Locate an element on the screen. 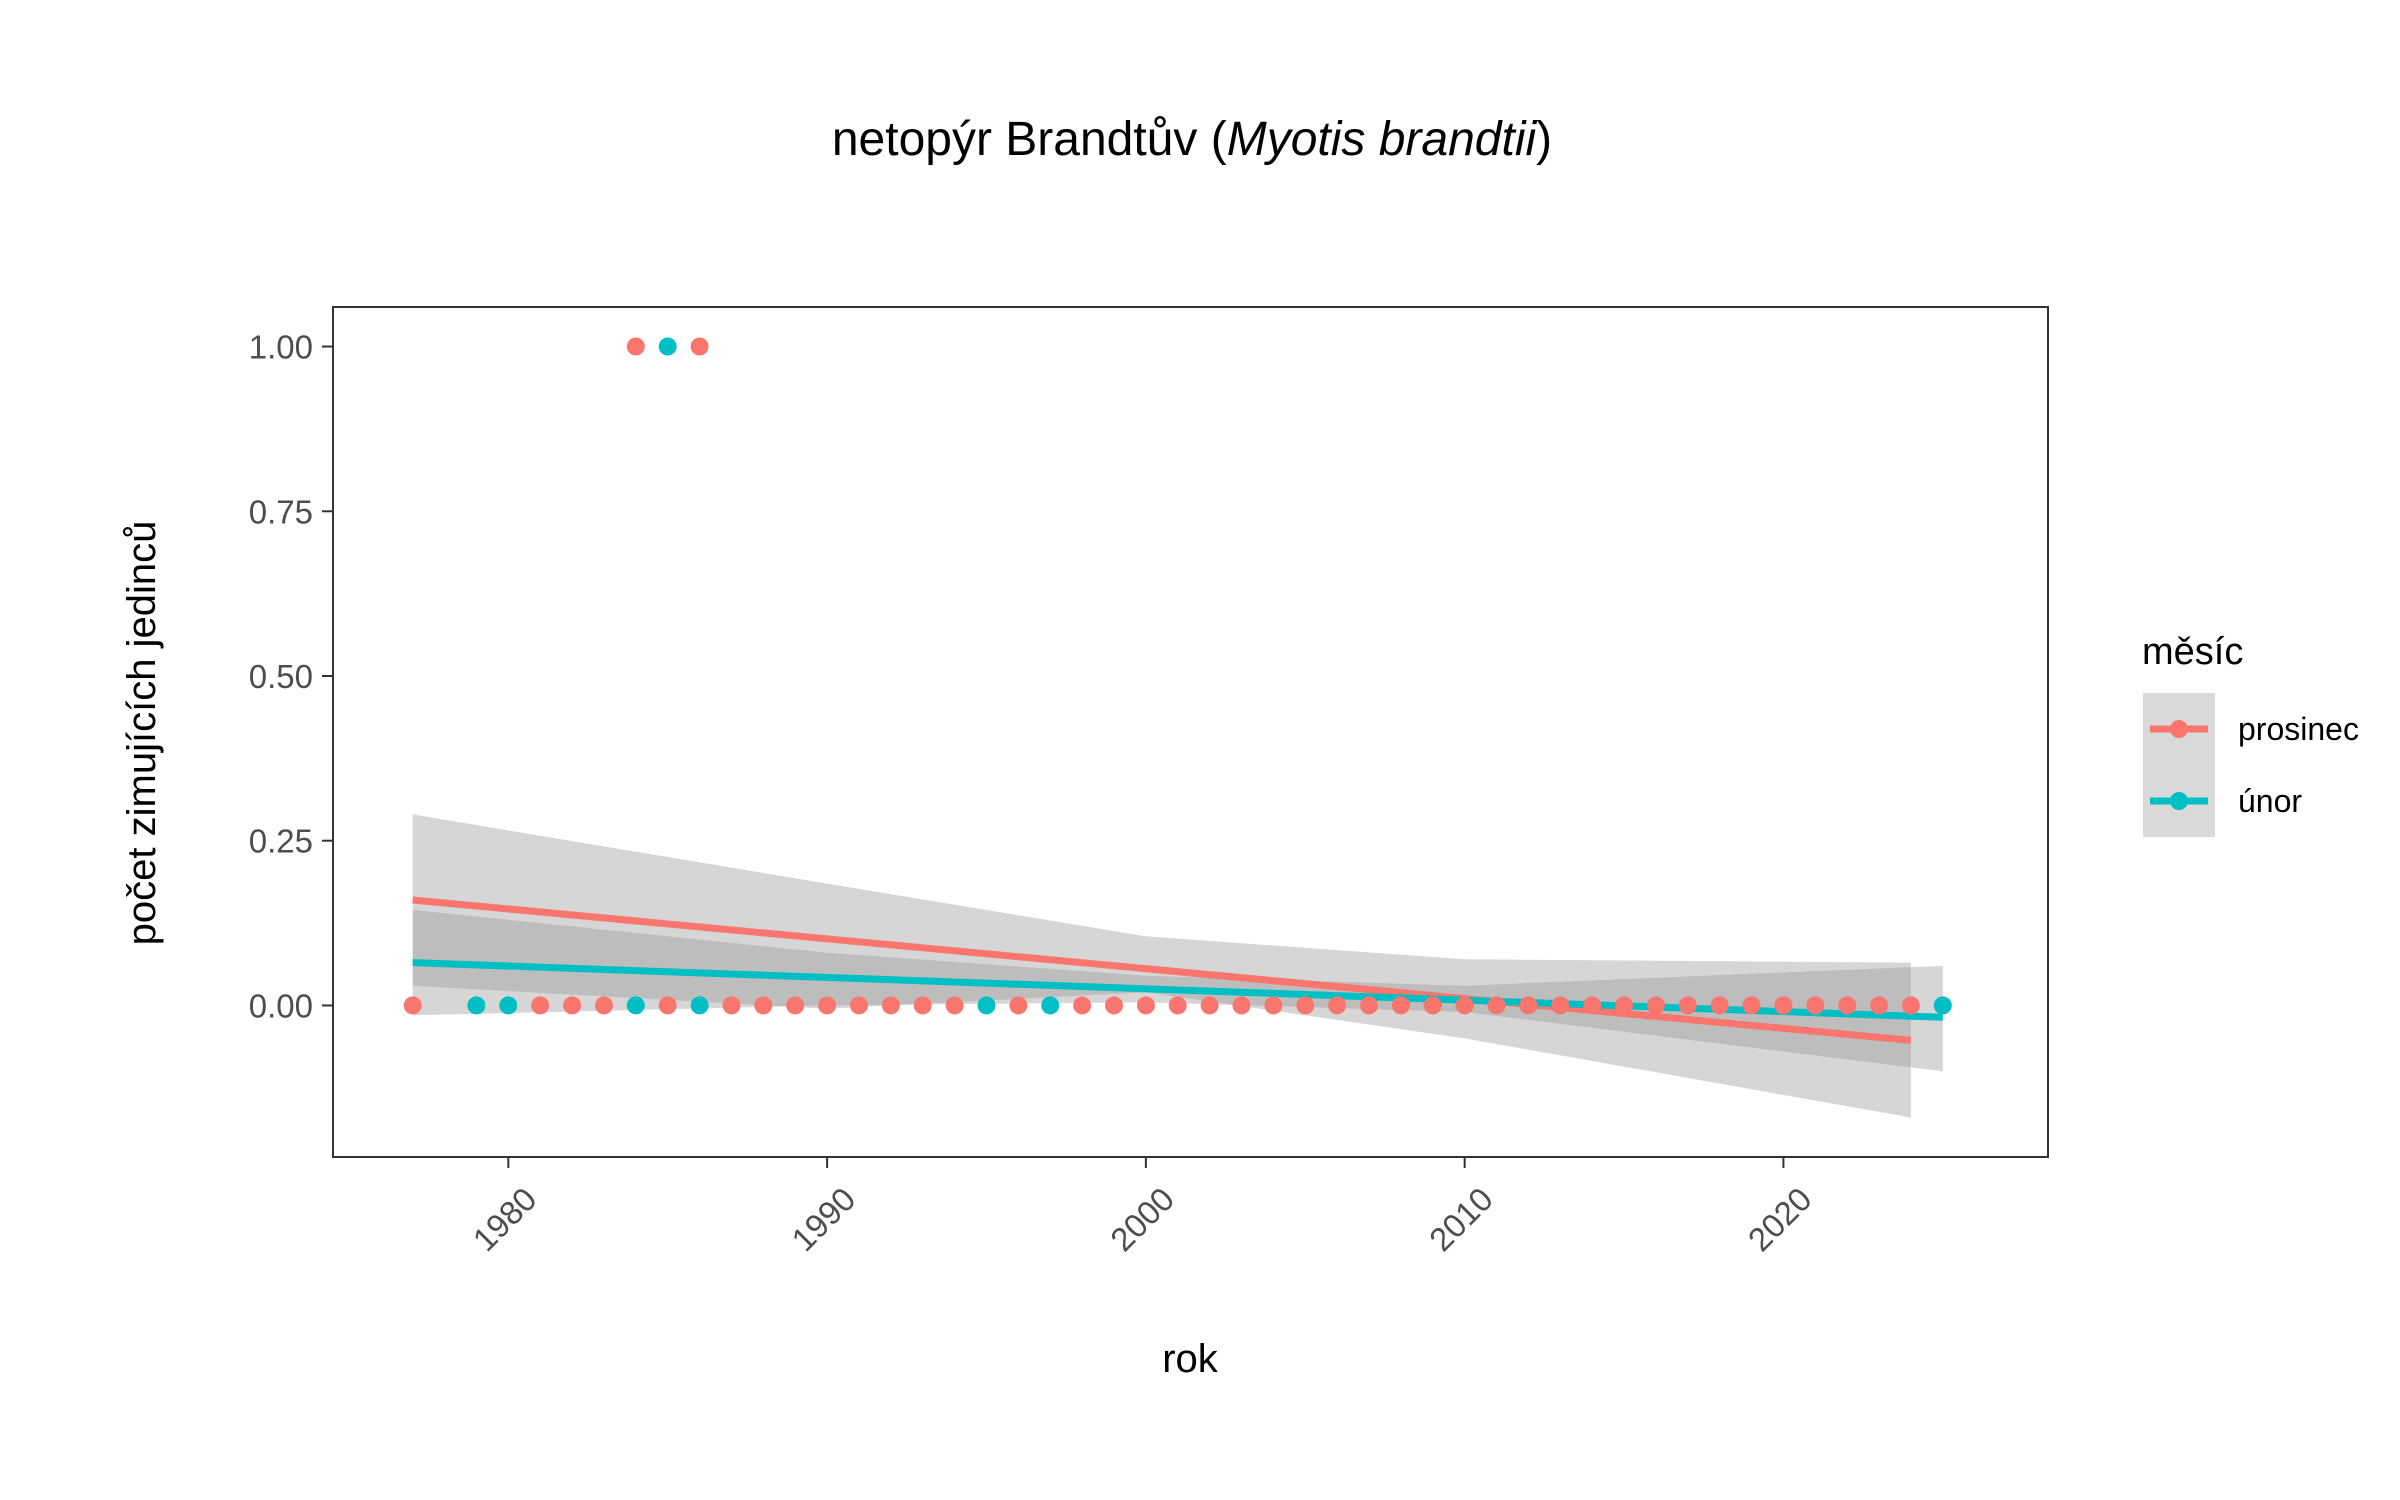 The height and width of the screenshot is (1500, 2400). x-axis-title: rok is located at coordinates (1190, 1359).